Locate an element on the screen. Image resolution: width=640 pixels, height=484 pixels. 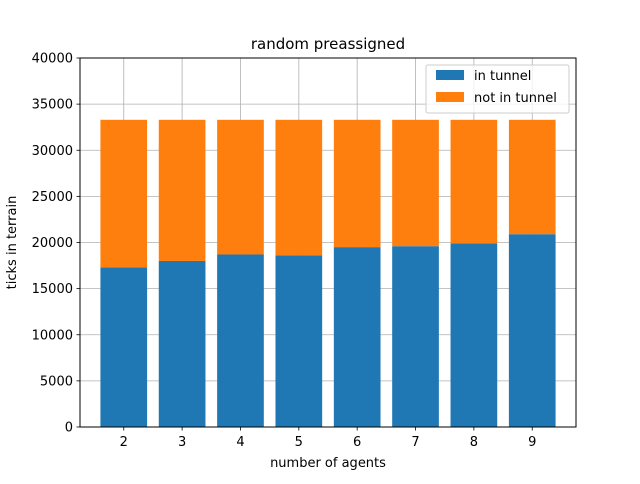
y-tick-label: 10000 is located at coordinates (52, 335).